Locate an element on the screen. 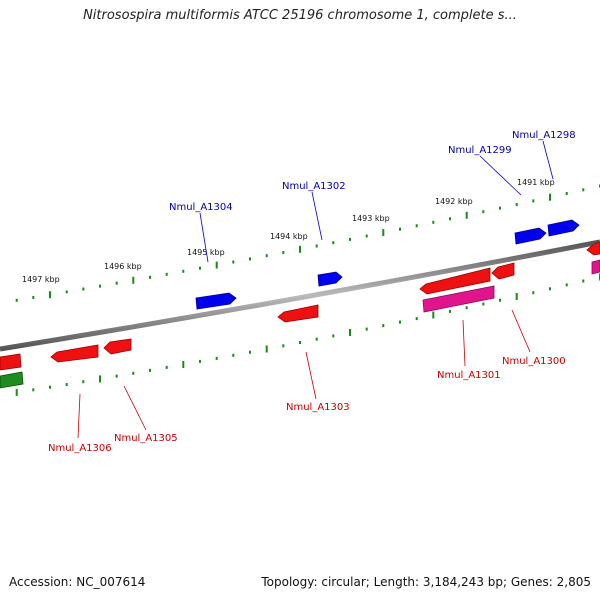 The image size is (600, 600). scale-label: 1497 kbp is located at coordinates (41, 279).